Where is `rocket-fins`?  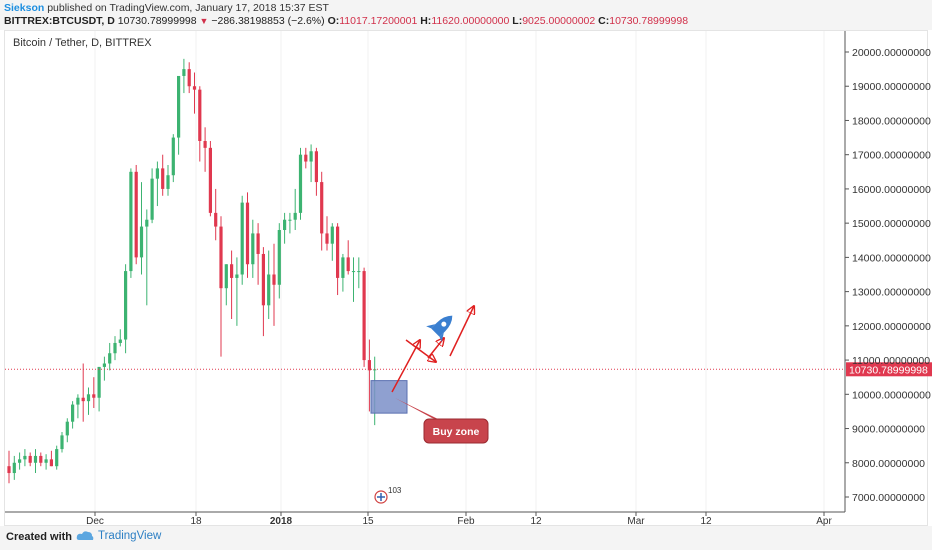 rocket-fins is located at coordinates (435, 333).